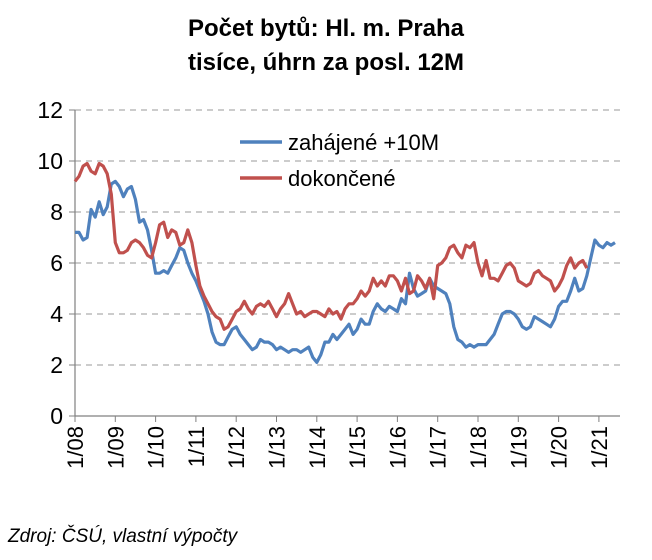  What do you see at coordinates (478, 447) in the screenshot?
I see `x-tick-label: 1/18` at bounding box center [478, 447].